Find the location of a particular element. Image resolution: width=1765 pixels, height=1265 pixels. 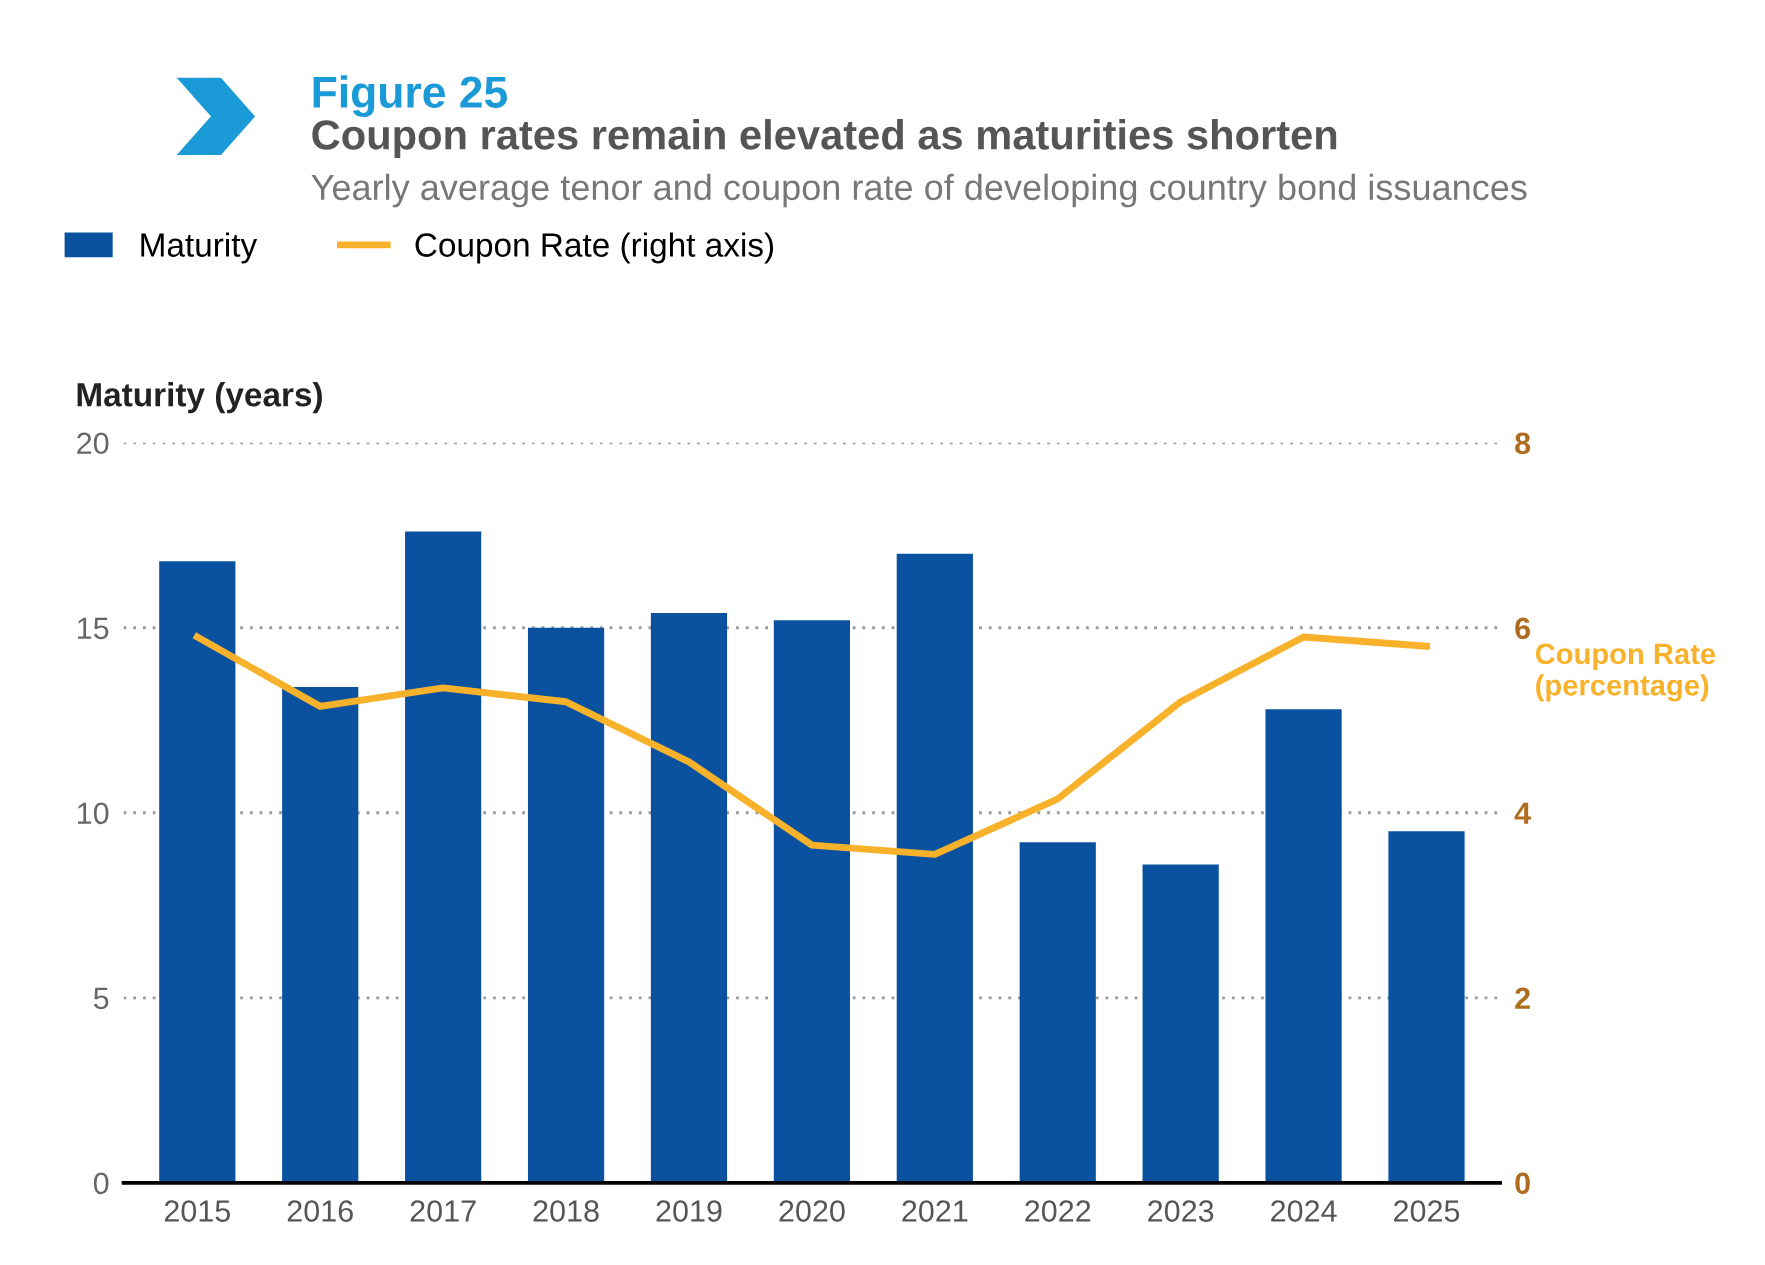

x-tick-label: 2020 is located at coordinates (812, 1211).